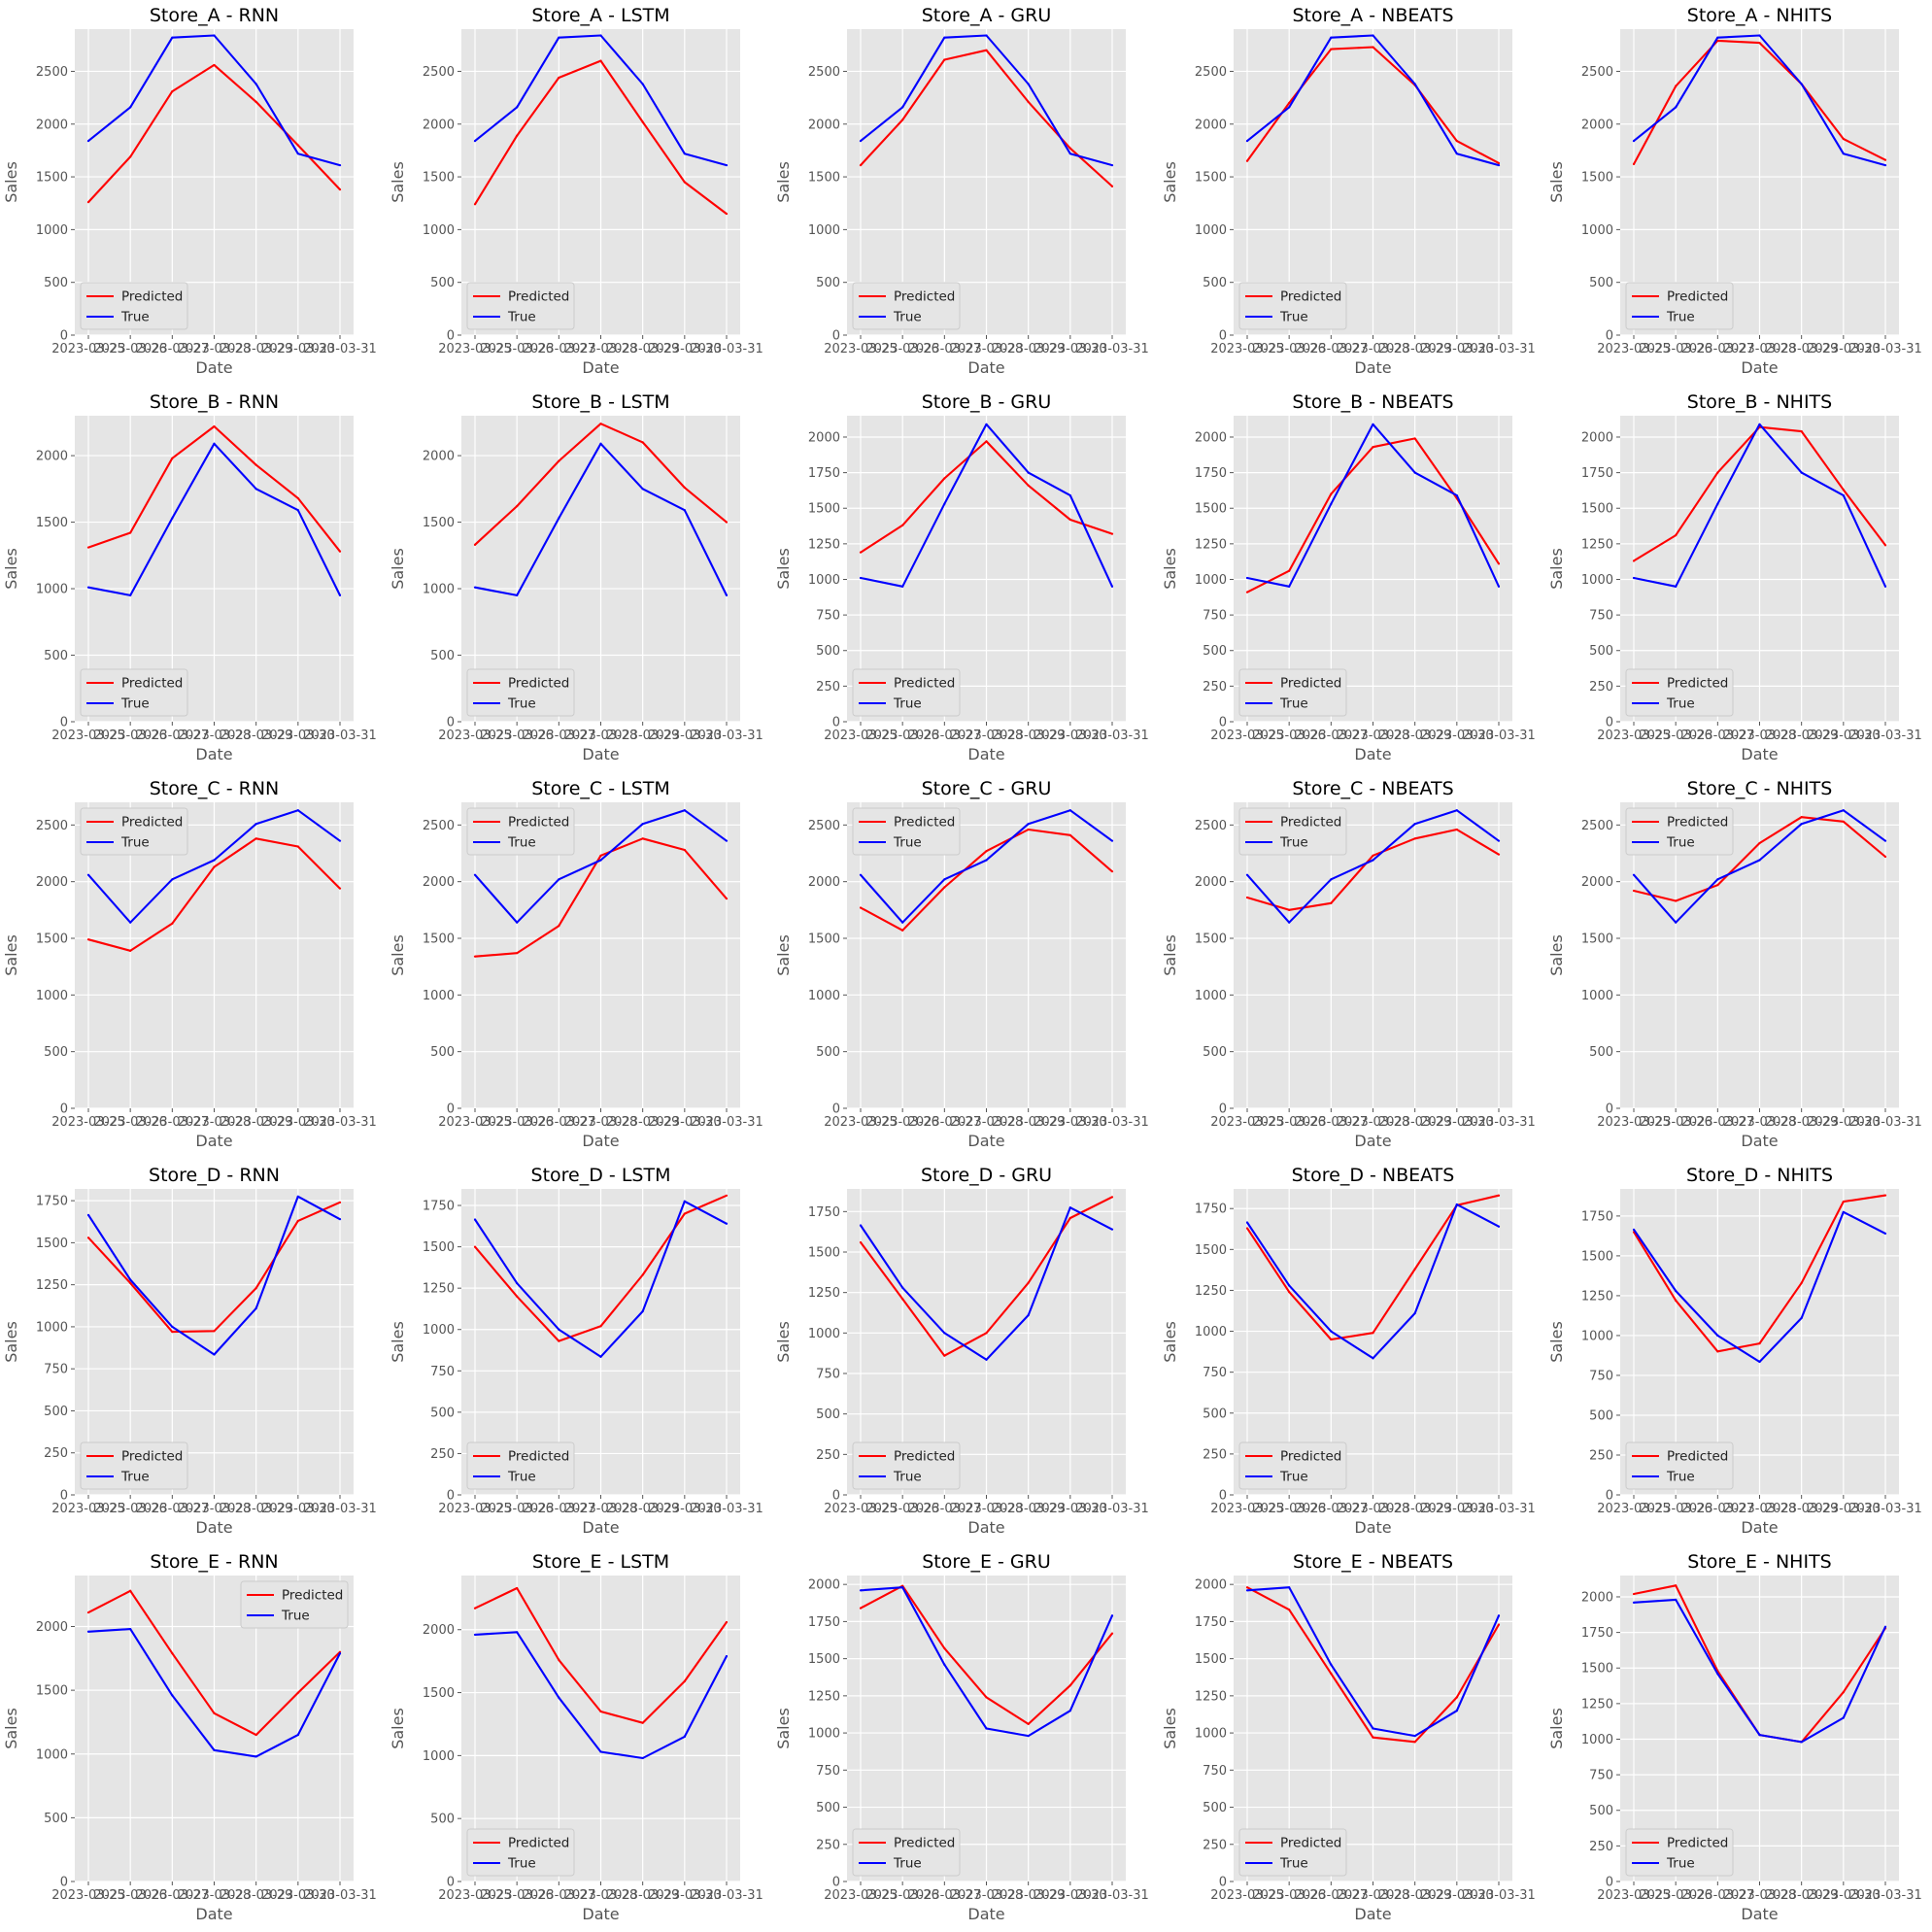 This screenshot has width=1932, height=1932. What do you see at coordinates (1759, 1175) in the screenshot?
I see `subplot-title: Store_D - NHITS` at bounding box center [1759, 1175].